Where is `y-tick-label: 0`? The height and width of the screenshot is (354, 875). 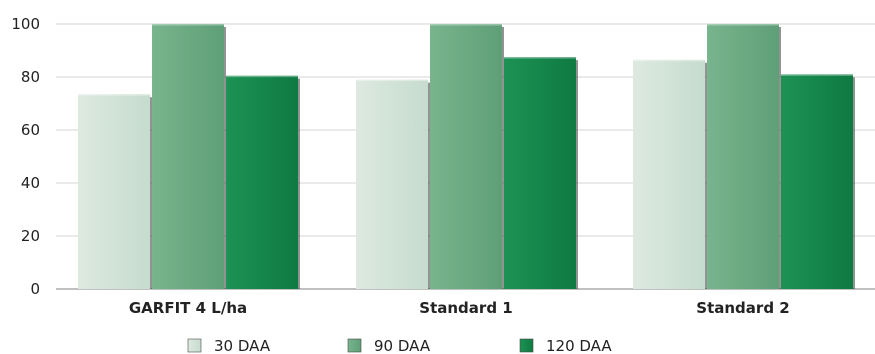
y-tick-label: 0 is located at coordinates (35, 289).